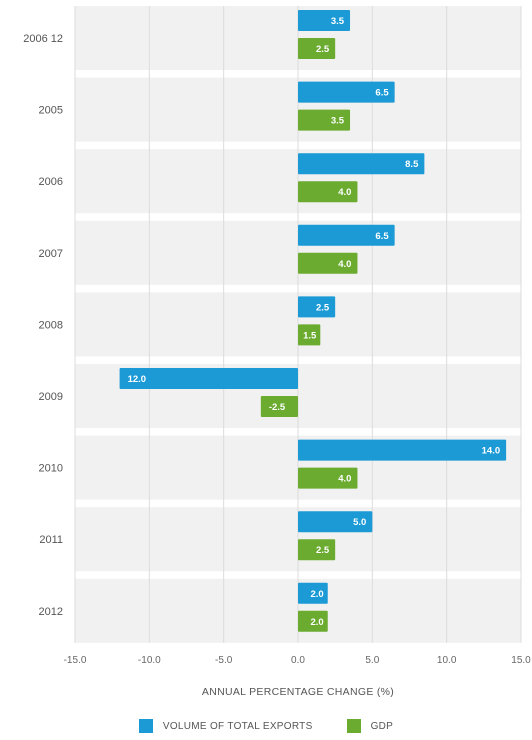 This screenshot has width=532, height=740. Describe the element at coordinates (51, 540) in the screenshot. I see `category-label: 2011` at that location.